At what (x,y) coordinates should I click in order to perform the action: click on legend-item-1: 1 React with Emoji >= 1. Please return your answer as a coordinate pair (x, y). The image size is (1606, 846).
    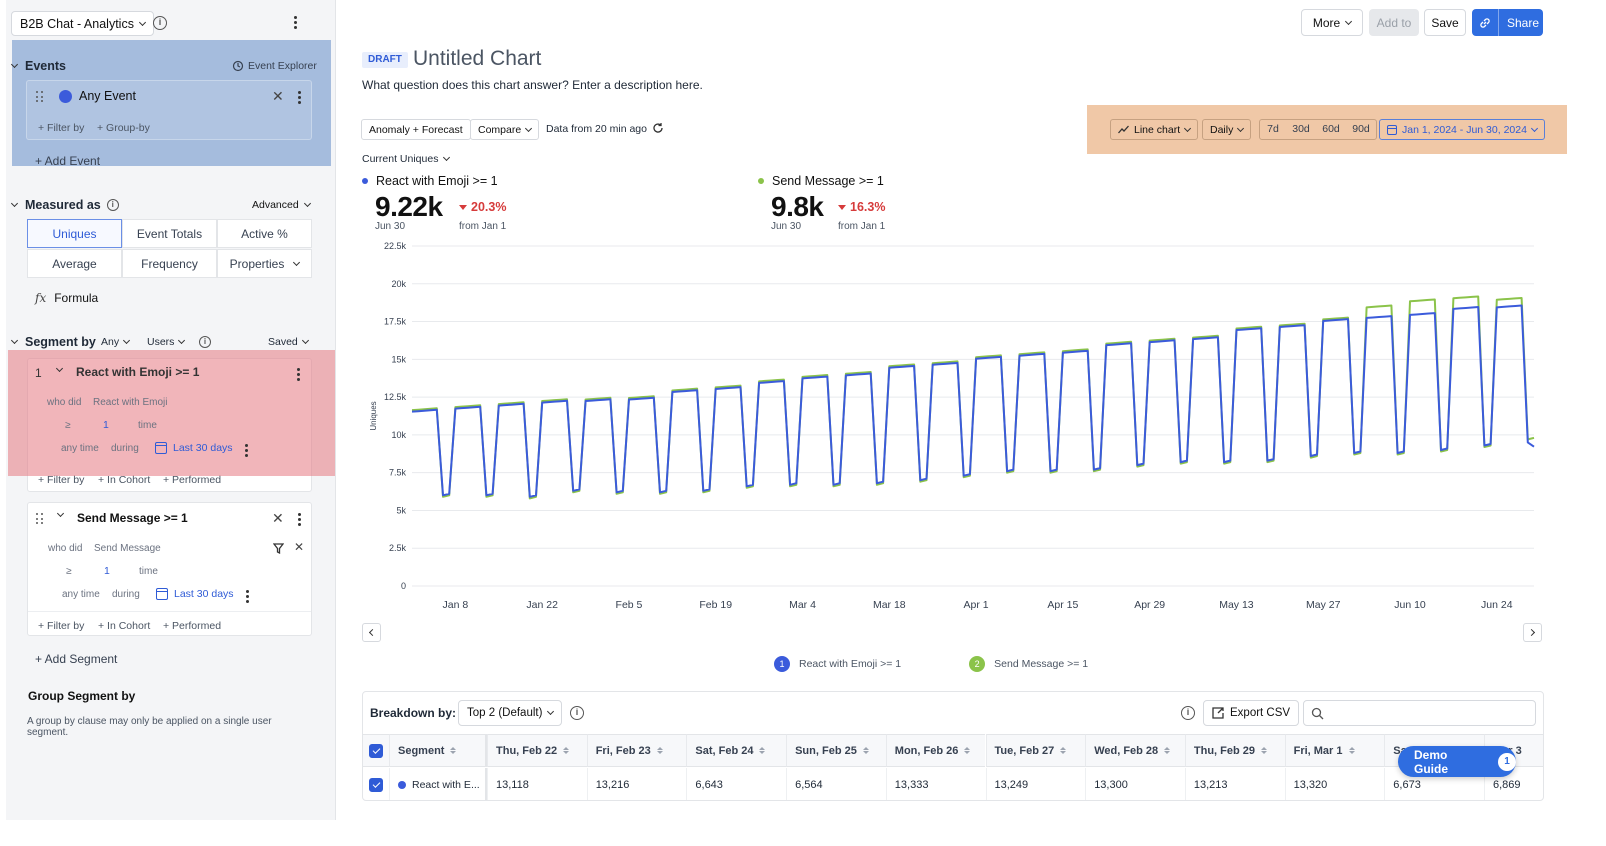
    Looking at the image, I should click on (837, 664).